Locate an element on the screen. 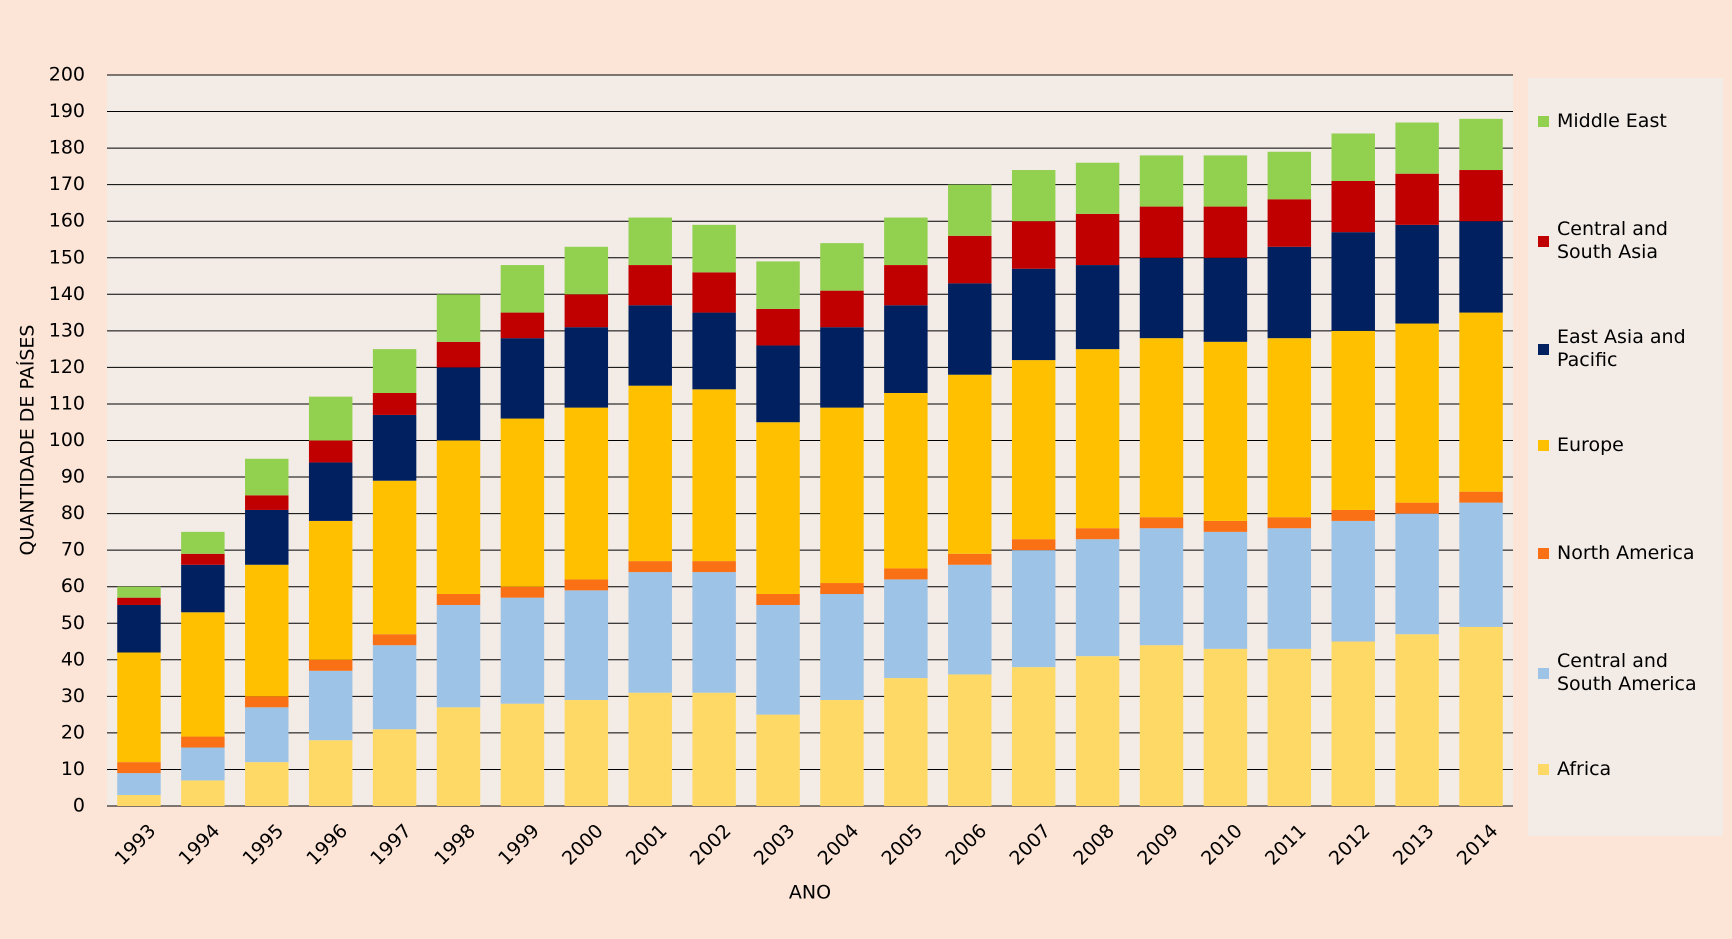  y-tick-label: 100 is located at coordinates (67, 440).